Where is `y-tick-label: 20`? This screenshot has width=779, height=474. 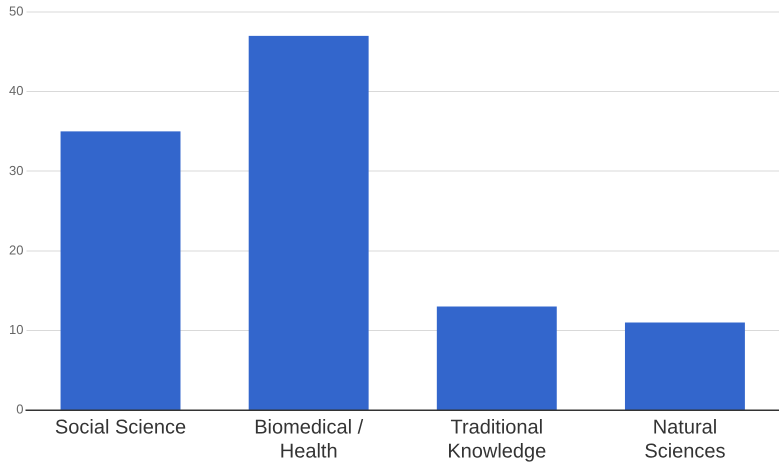 y-tick-label: 20 is located at coordinates (16, 250).